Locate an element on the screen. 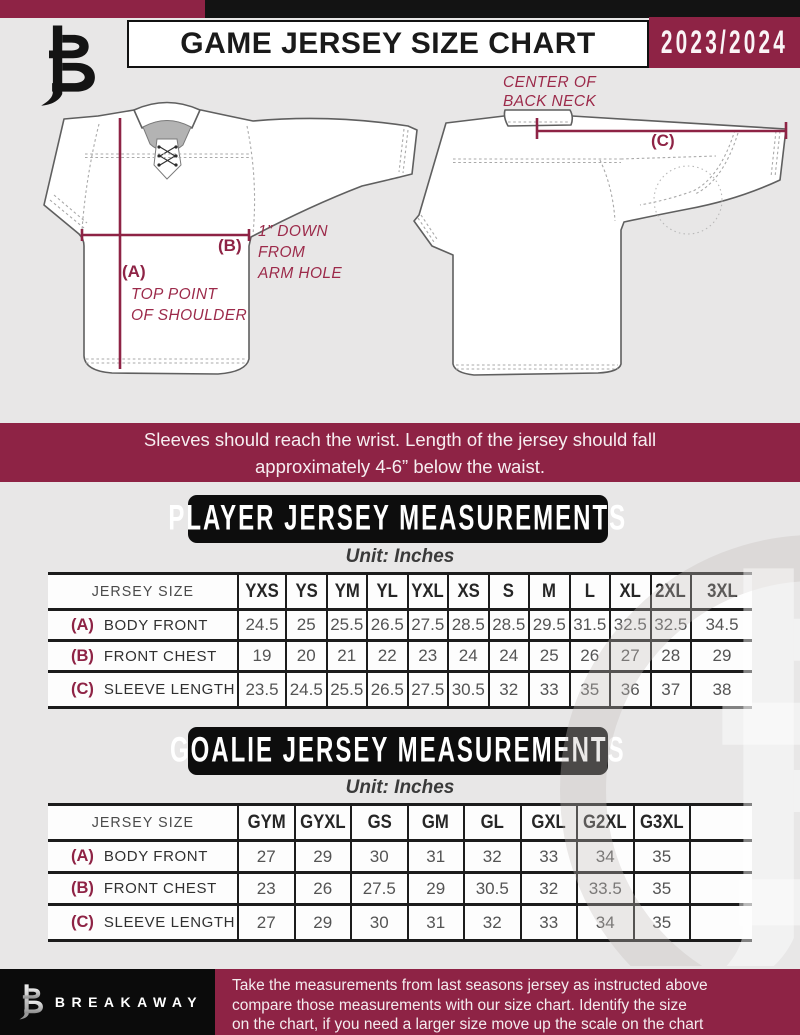 The image size is (800, 1035). size-column-header: XL is located at coordinates (629, 593).